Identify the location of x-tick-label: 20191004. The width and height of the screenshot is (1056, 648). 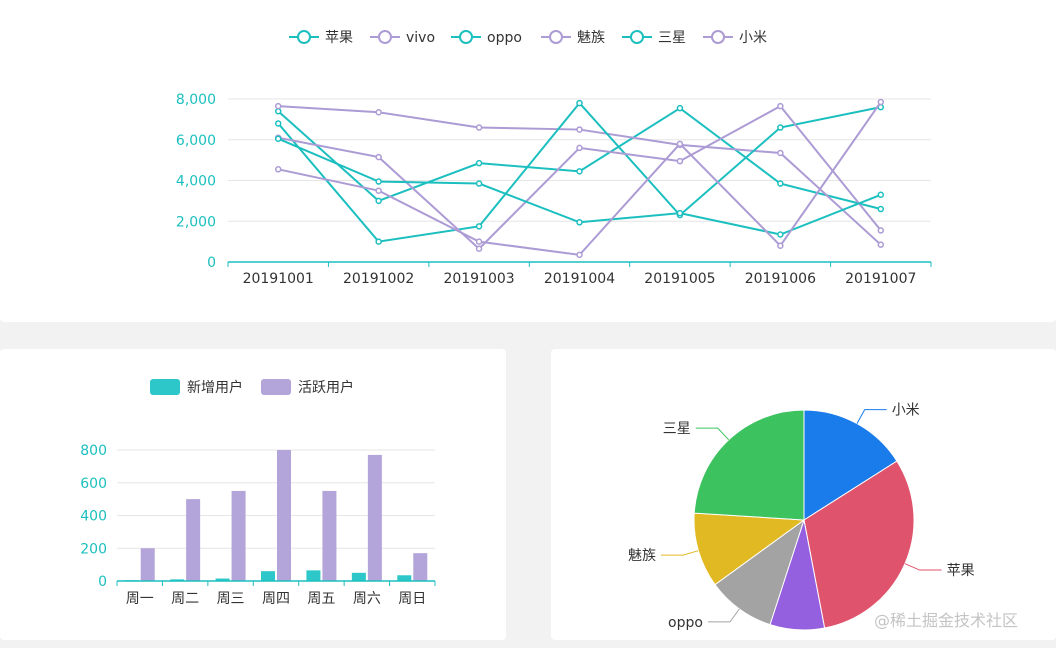
(579, 279).